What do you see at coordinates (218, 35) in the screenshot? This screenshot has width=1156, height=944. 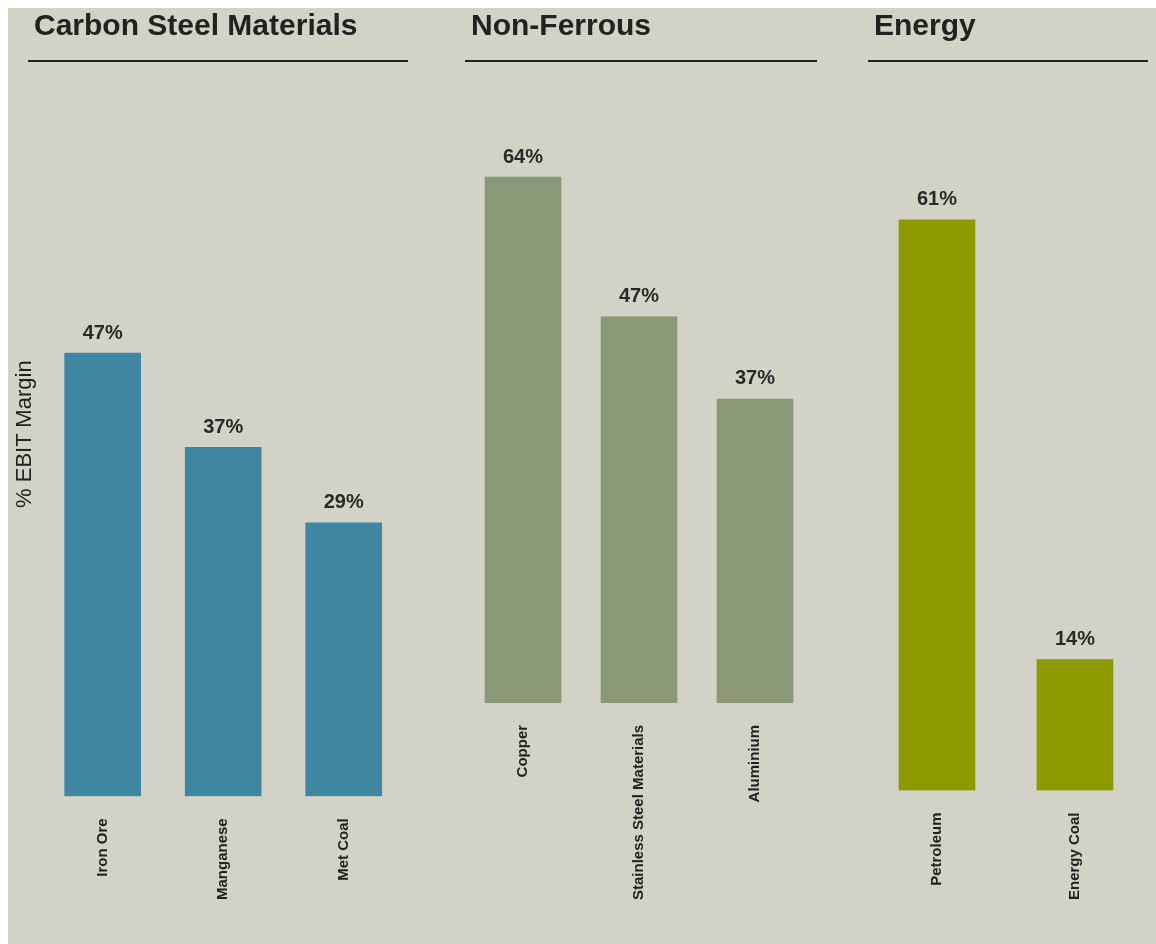 I see `chart-title: Carbon Steel Materials` at bounding box center [218, 35].